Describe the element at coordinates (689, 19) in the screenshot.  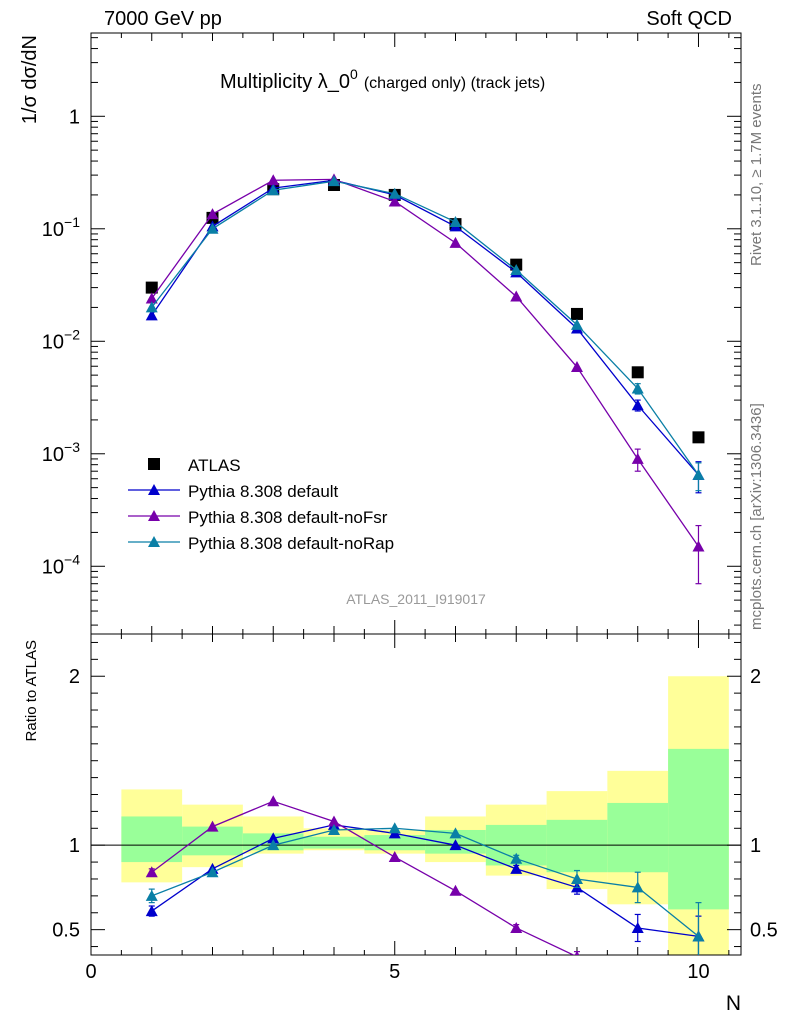
I see `header-right: Soft QCD` at that location.